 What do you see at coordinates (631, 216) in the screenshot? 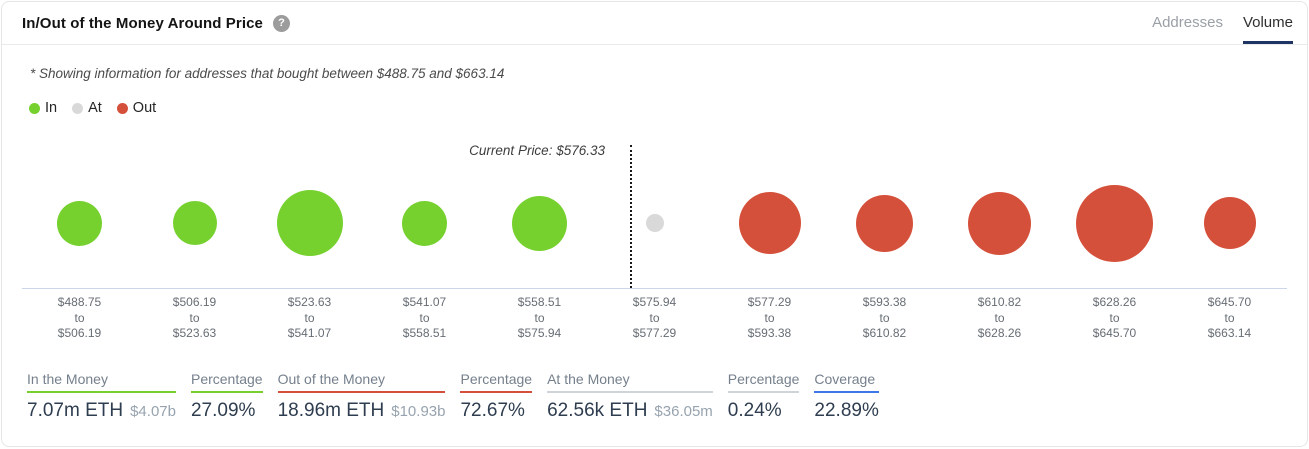
I see `current-price-line` at bounding box center [631, 216].